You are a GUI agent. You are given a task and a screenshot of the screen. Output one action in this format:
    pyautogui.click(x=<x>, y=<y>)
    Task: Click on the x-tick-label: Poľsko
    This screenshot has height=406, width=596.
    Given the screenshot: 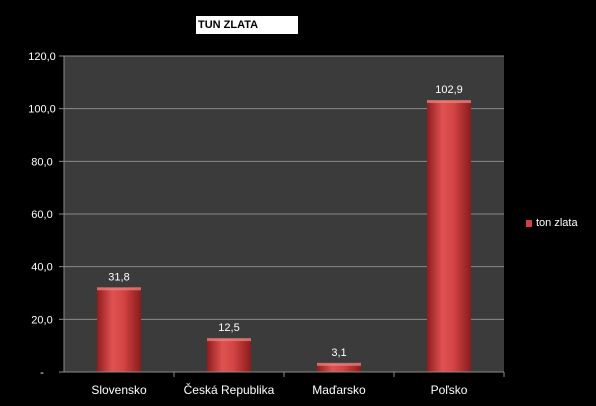 What is the action you would take?
    pyautogui.click(x=449, y=390)
    